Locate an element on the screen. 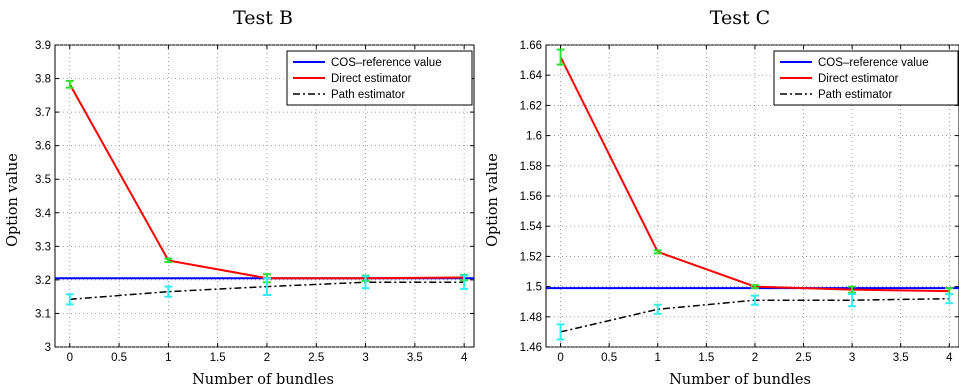  y-tick-label: 1.52 is located at coordinates (531, 257).